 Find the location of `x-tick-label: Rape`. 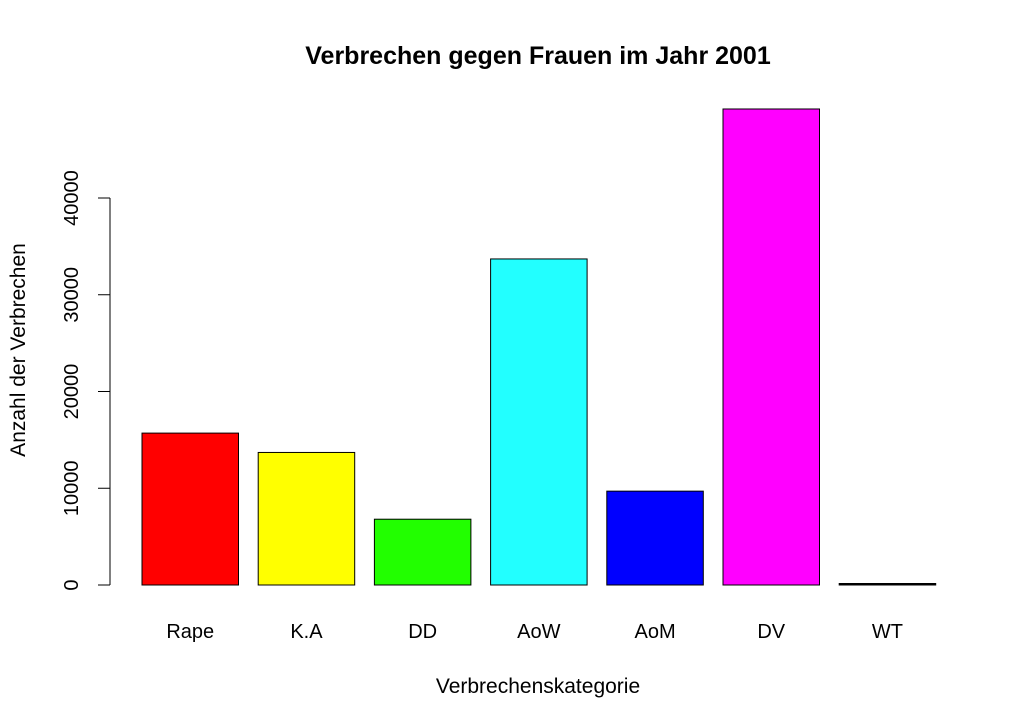

x-tick-label: Rape is located at coordinates (190, 632).